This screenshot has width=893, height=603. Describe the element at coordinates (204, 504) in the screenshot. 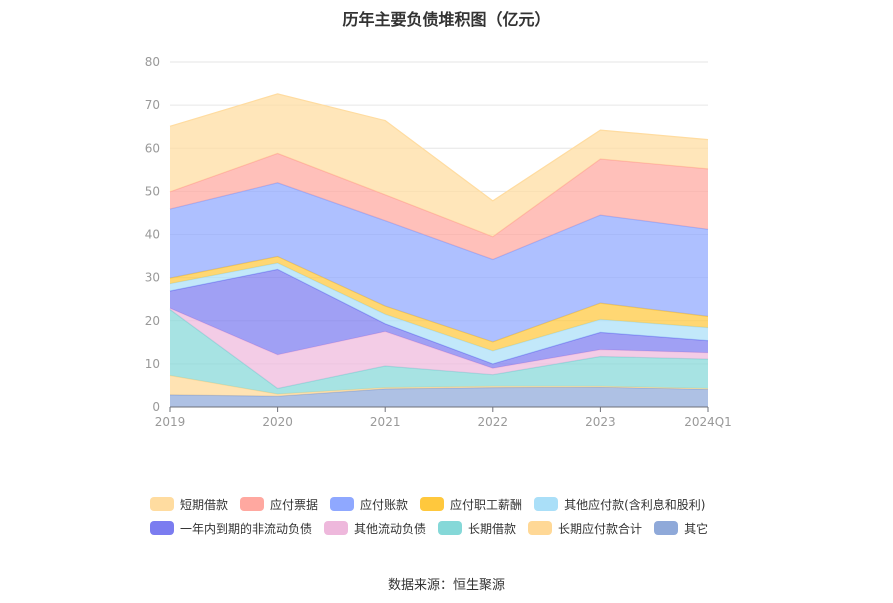

I see `legend-label: 短期借款` at that location.